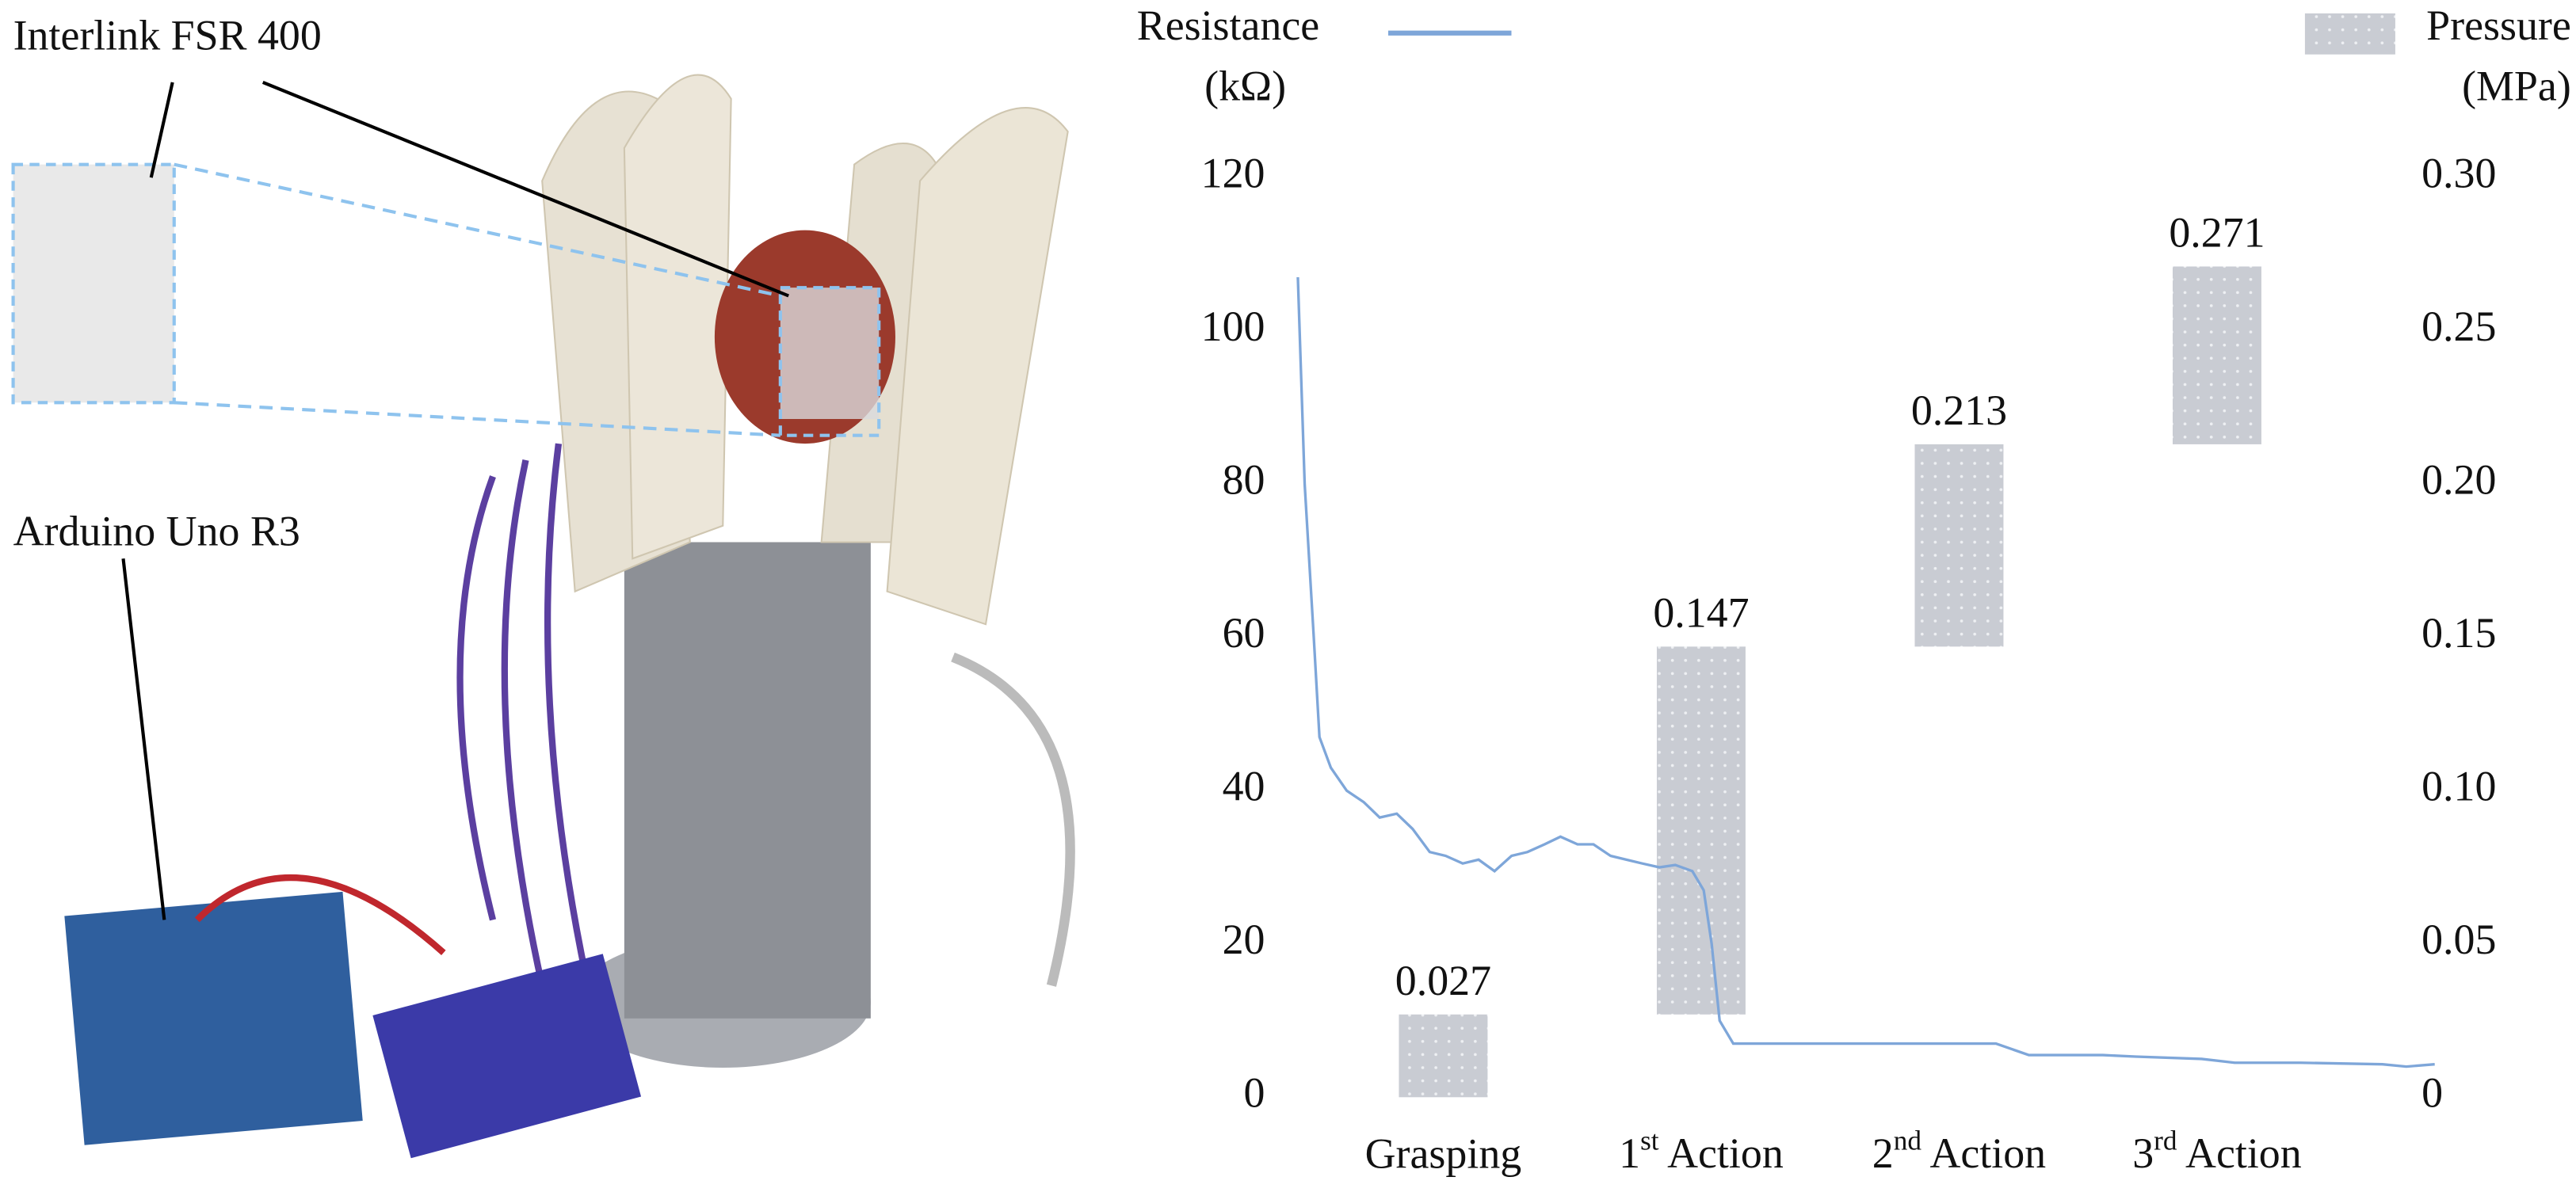  I want to click on x-tick-label: 2nd Action, so click(1959, 1151).